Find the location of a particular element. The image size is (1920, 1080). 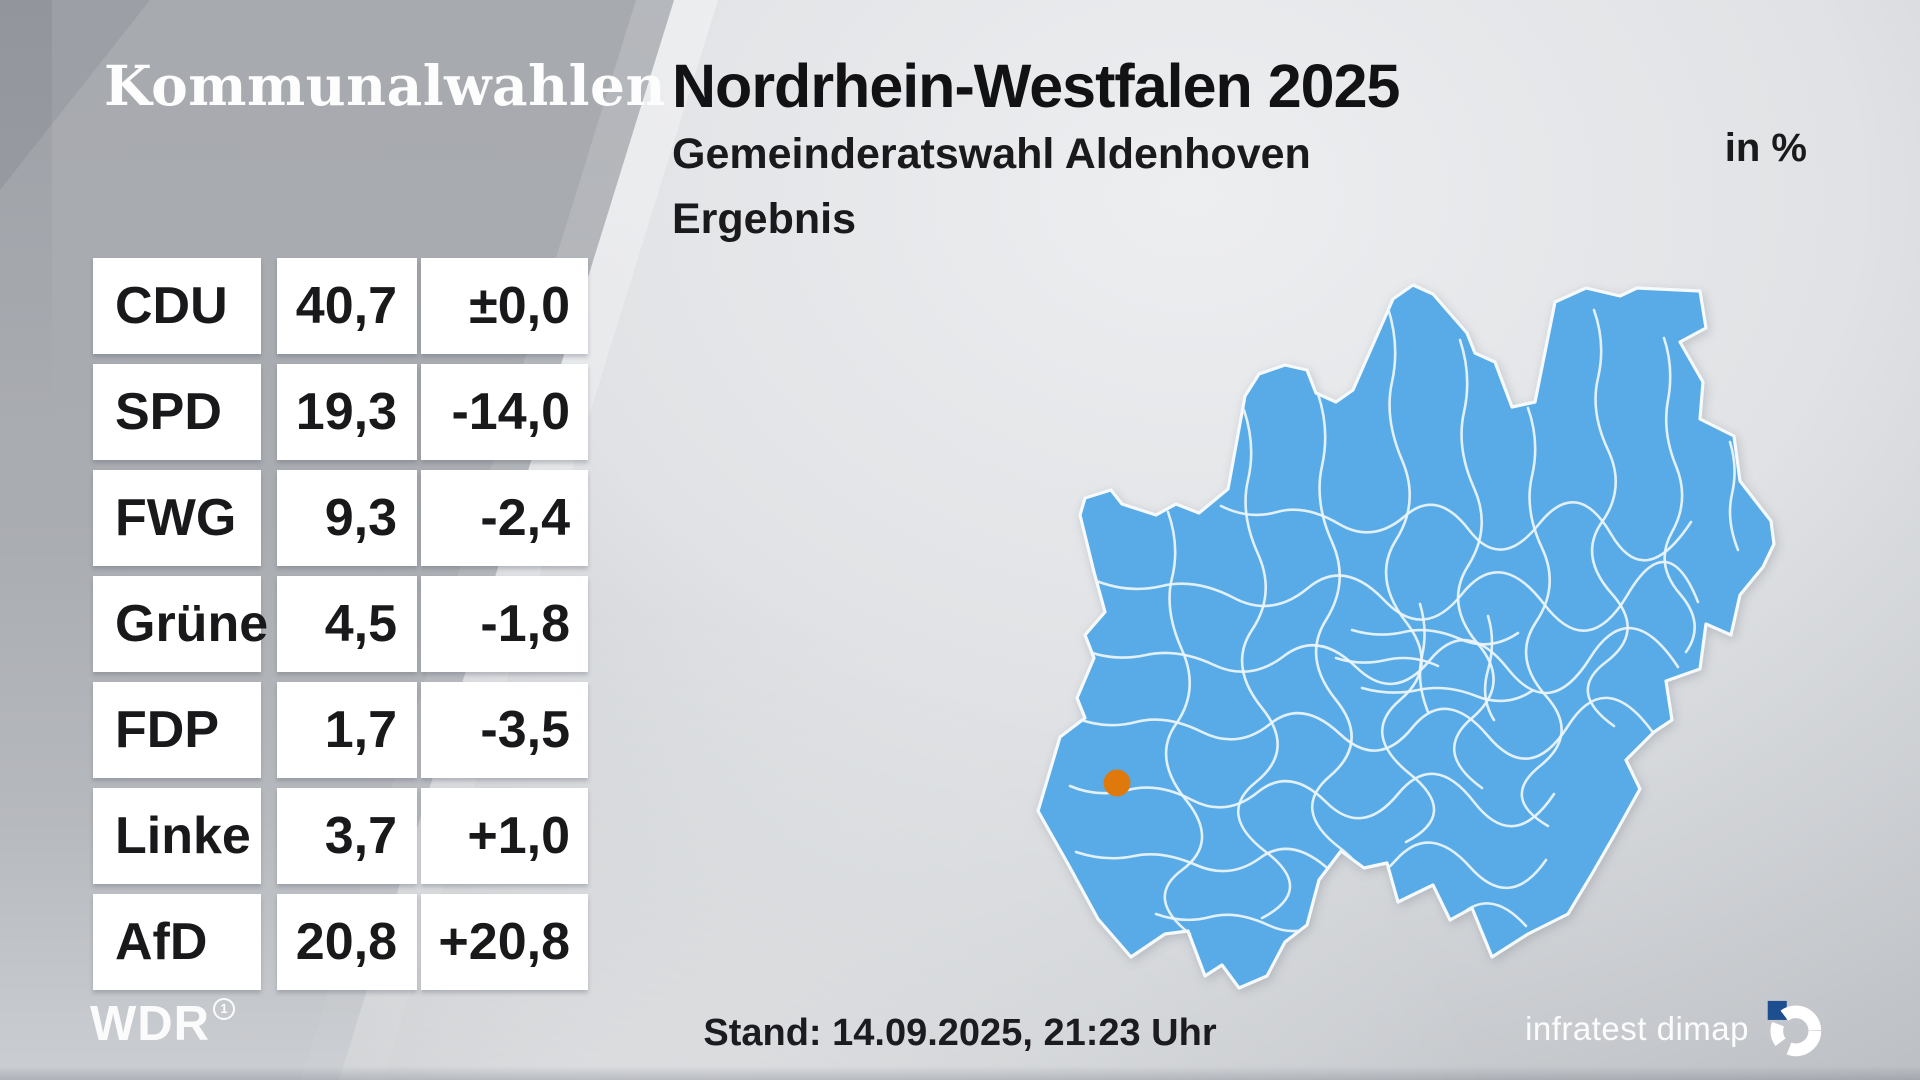

wdr-logo: WDR 1 is located at coordinates (163, 1024).